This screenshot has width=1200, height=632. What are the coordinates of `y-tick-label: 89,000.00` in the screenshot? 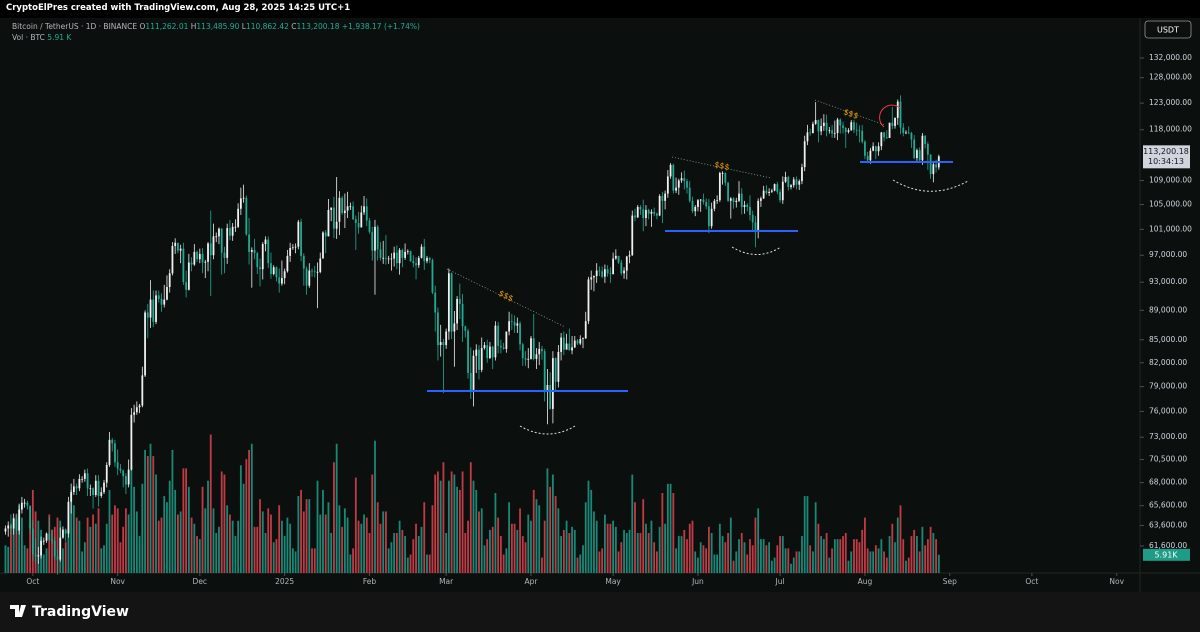 It's located at (1168, 309).